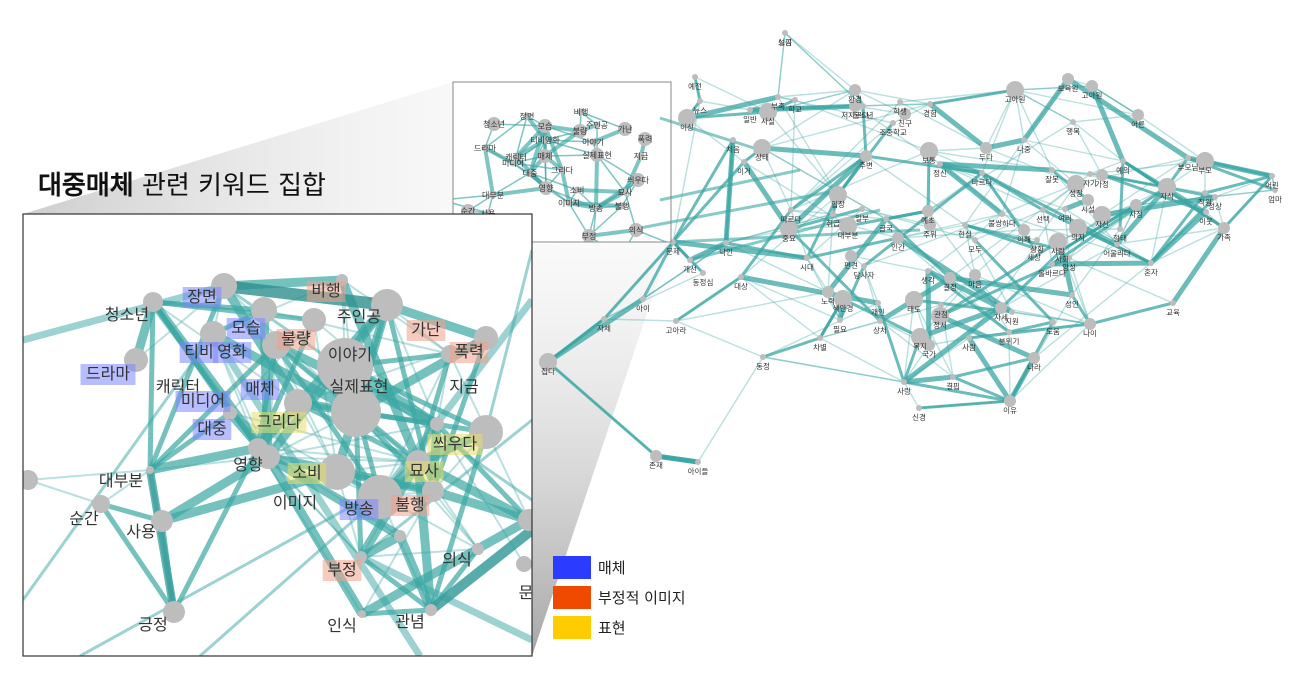 Image resolution: width=1300 pixels, height=680 pixels. Describe the element at coordinates (245, 327) in the screenshot. I see `zoom-label-3: 모습` at that location.